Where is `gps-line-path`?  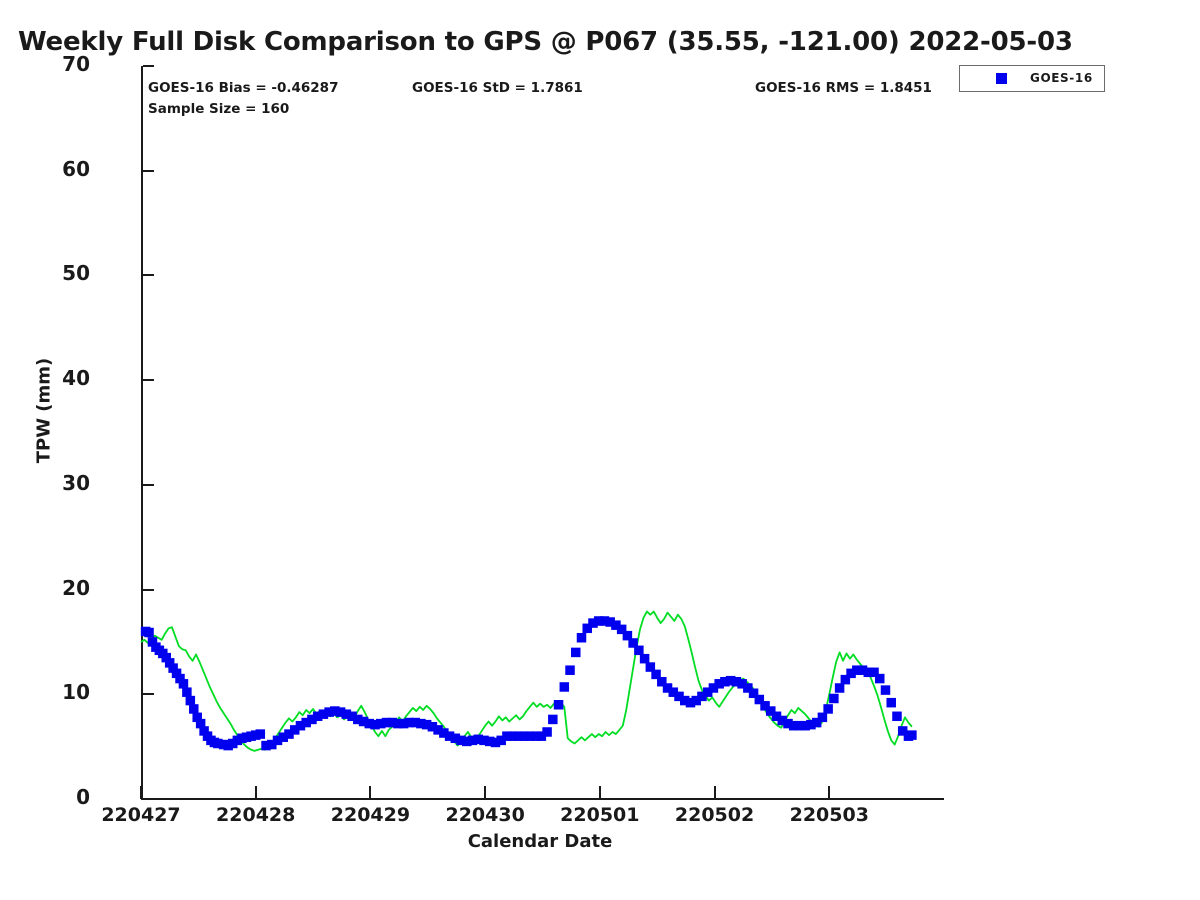
gps-line-path is located at coordinates (526, 681).